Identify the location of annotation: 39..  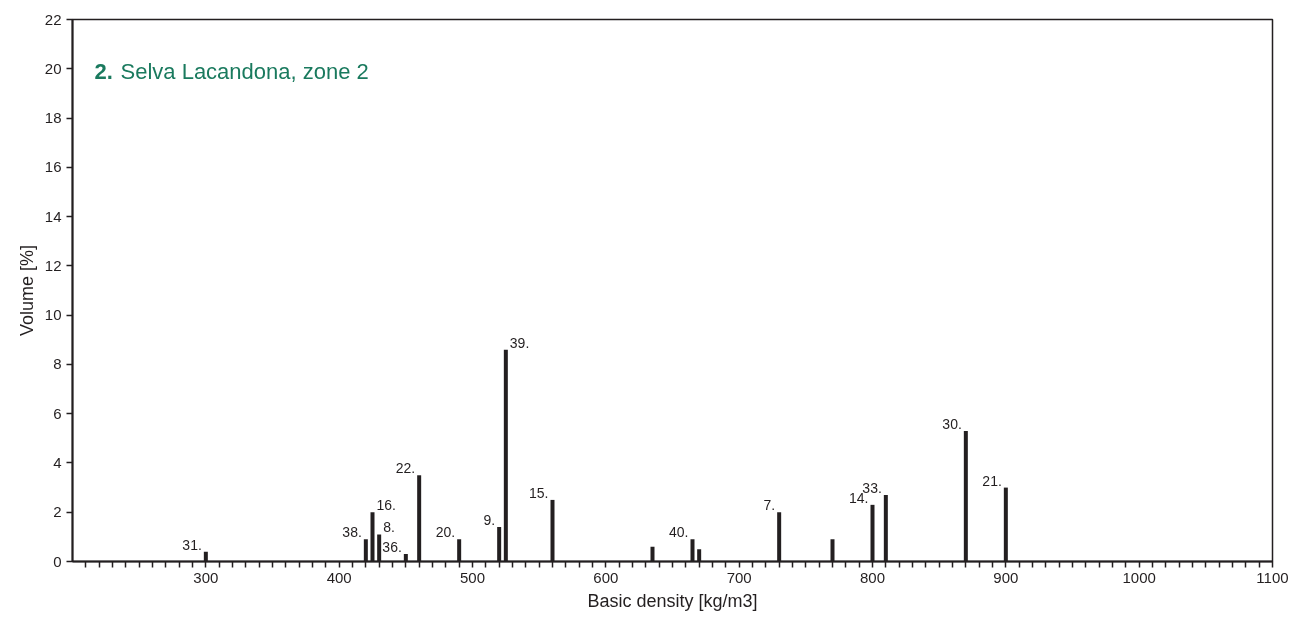
(519, 342).